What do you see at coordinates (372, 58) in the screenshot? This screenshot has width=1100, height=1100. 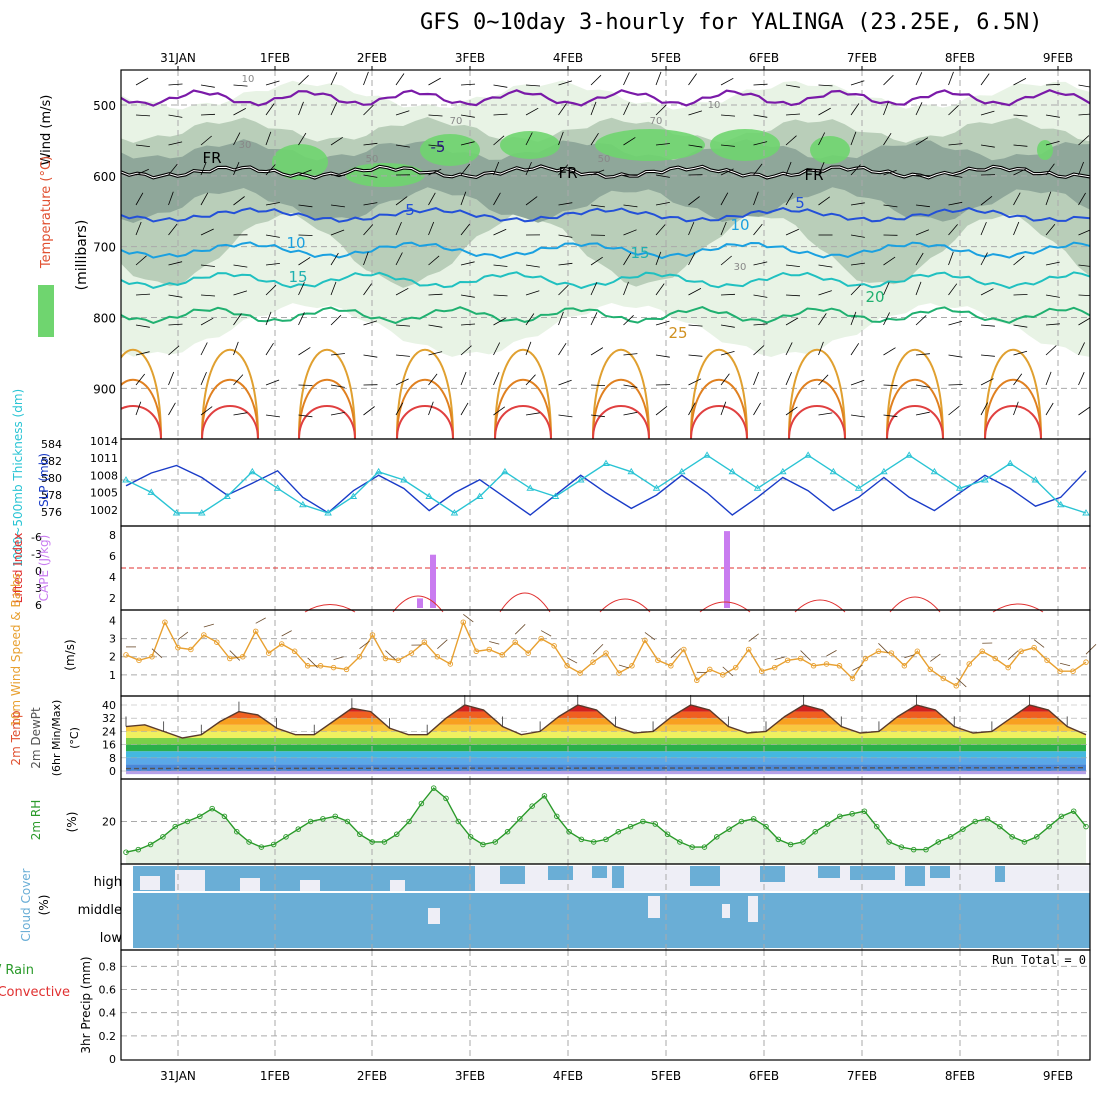 I see `date-label-top: 2FEB` at bounding box center [372, 58].